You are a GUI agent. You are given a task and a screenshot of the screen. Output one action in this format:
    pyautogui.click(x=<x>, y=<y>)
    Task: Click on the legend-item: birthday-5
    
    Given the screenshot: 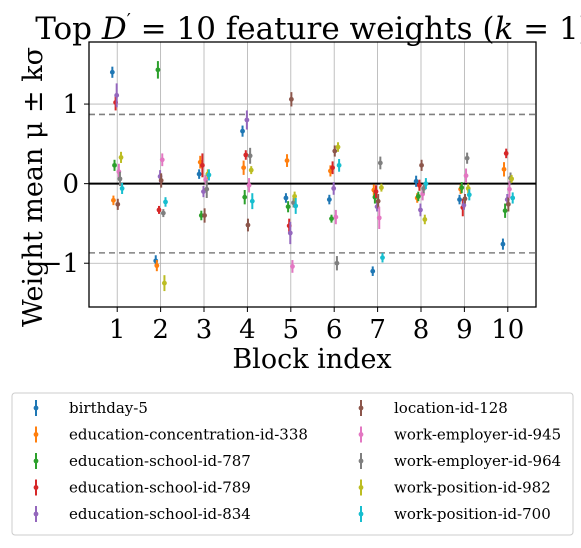 What is the action you would take?
    pyautogui.click(x=90, y=408)
    